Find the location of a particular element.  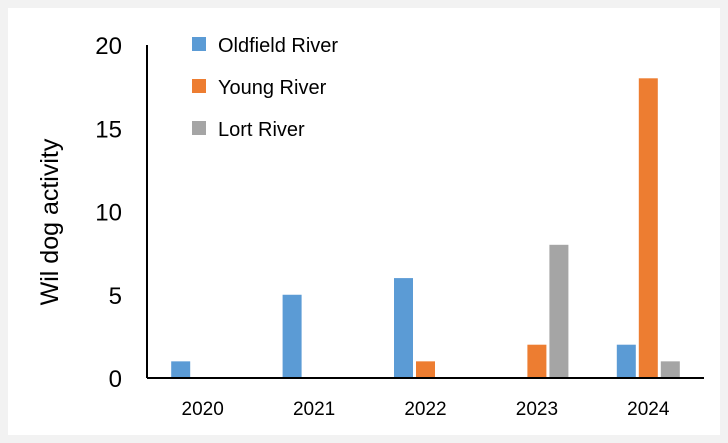

legend: Oldfield River Young River Lort River is located at coordinates (265, 88).